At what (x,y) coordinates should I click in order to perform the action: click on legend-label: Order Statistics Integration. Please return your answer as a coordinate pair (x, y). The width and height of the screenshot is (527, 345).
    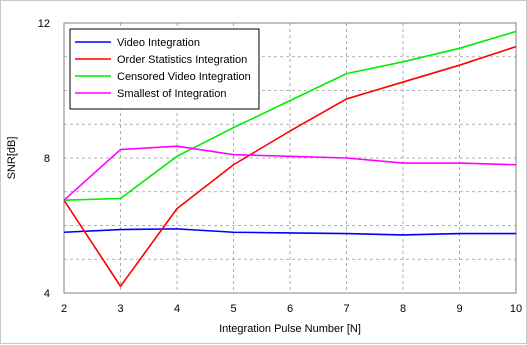
    Looking at the image, I should click on (182, 60).